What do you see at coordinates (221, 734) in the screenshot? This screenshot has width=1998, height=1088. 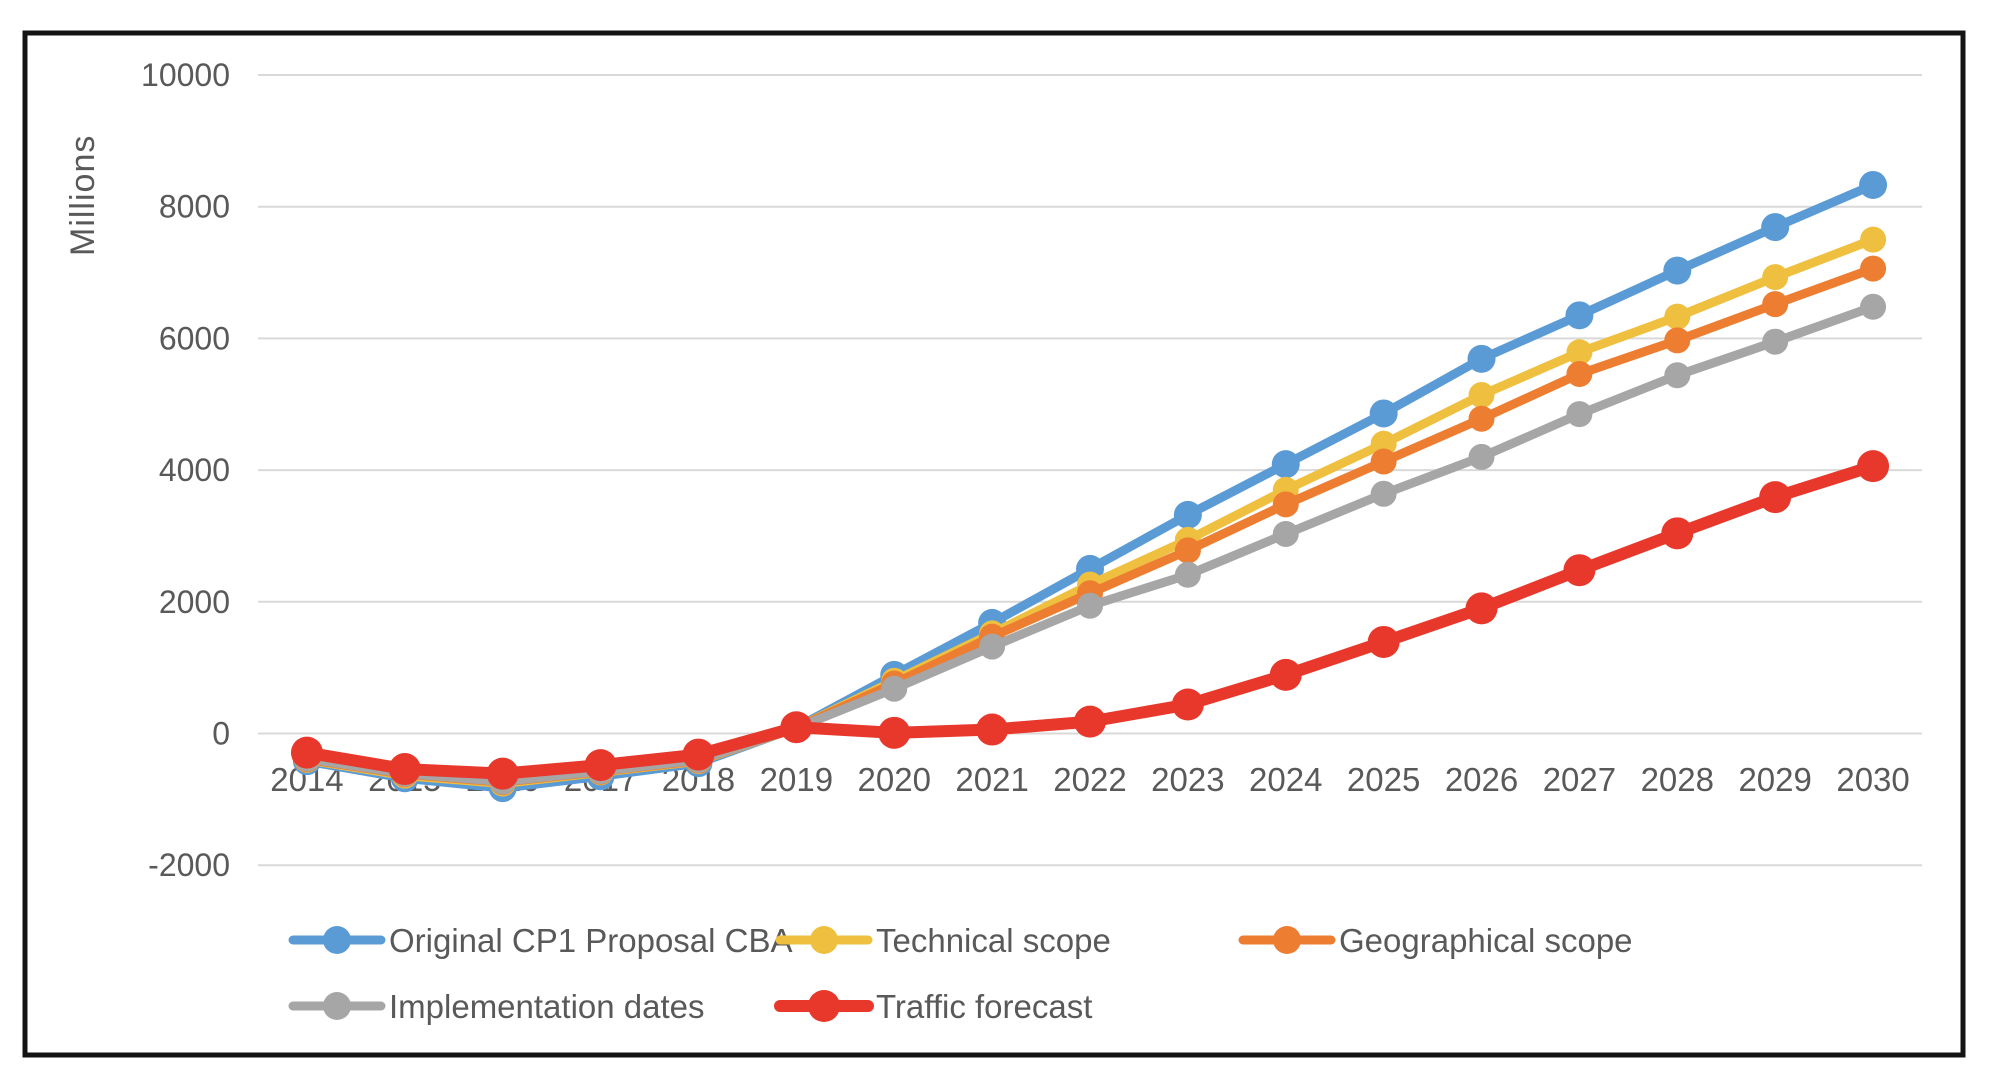 I see `y-tick-label: 0` at bounding box center [221, 734].